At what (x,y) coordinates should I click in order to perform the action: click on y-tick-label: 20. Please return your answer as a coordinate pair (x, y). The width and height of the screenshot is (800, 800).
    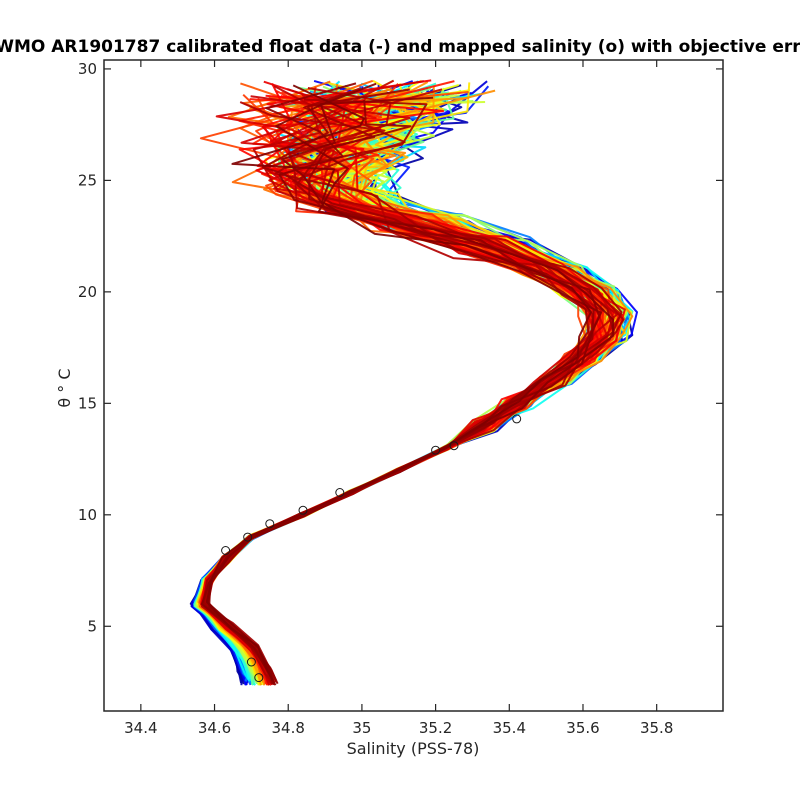
    Looking at the image, I should click on (87, 292).